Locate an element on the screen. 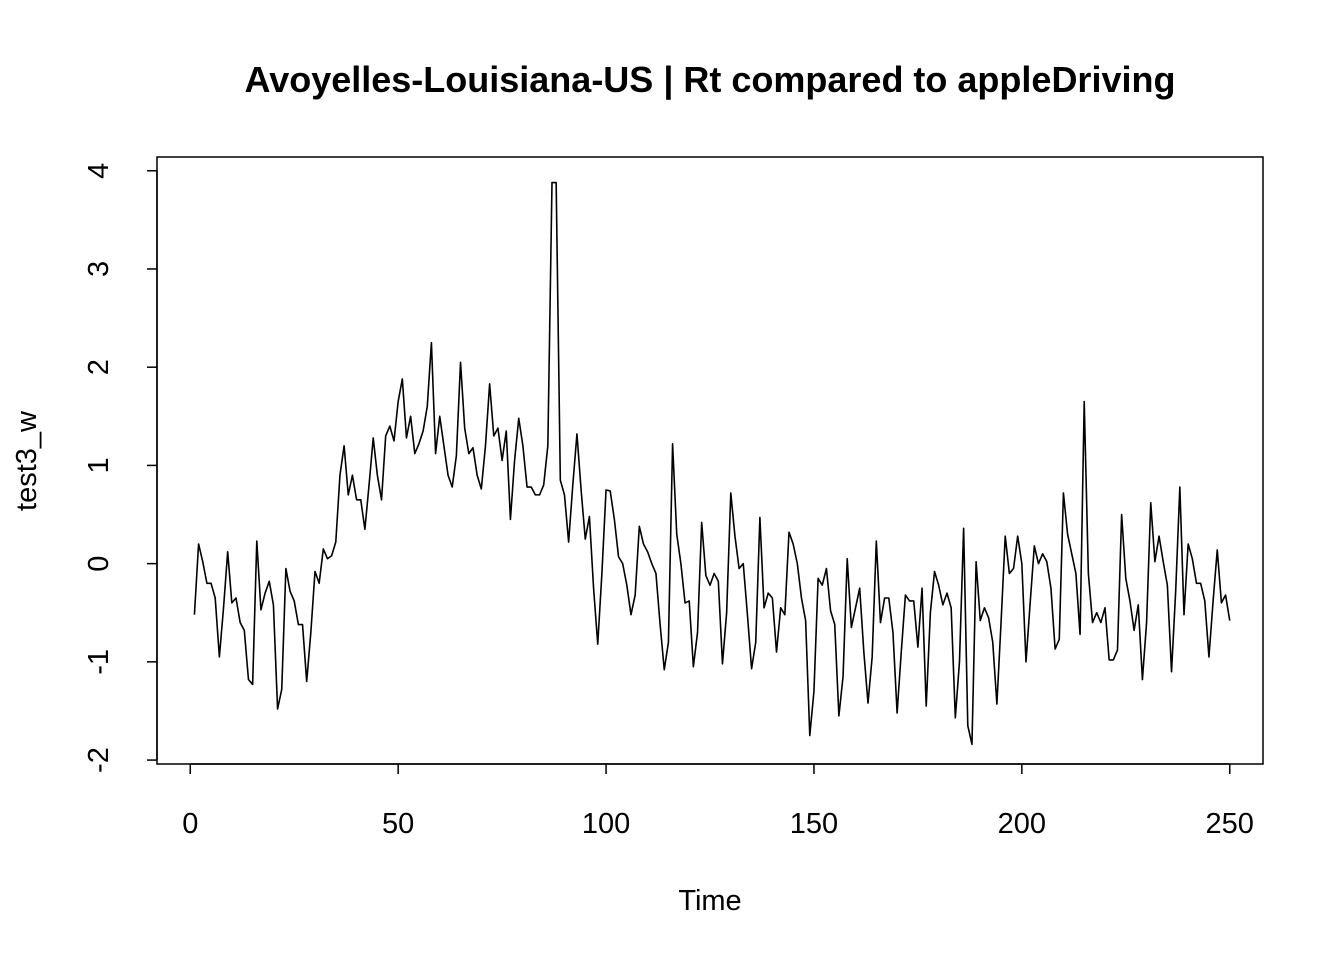 Image resolution: width=1344 pixels, height=960 pixels. x-tick-label: 250 is located at coordinates (1230, 824).